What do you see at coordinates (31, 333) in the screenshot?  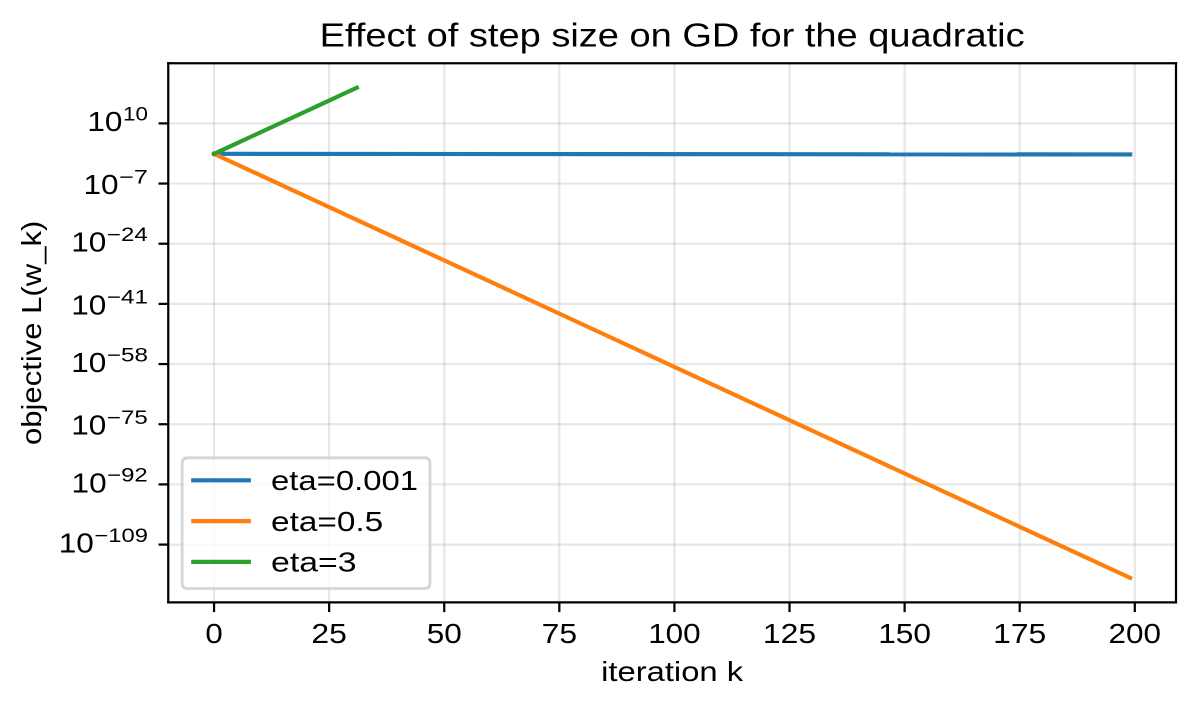 I see `svg-text: objective L(w_k)` at bounding box center [31, 333].